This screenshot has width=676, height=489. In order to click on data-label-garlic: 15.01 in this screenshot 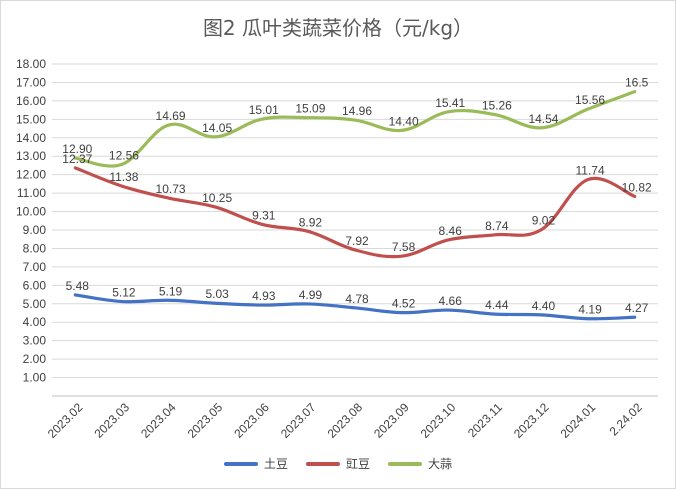, I will do `click(264, 110)`.